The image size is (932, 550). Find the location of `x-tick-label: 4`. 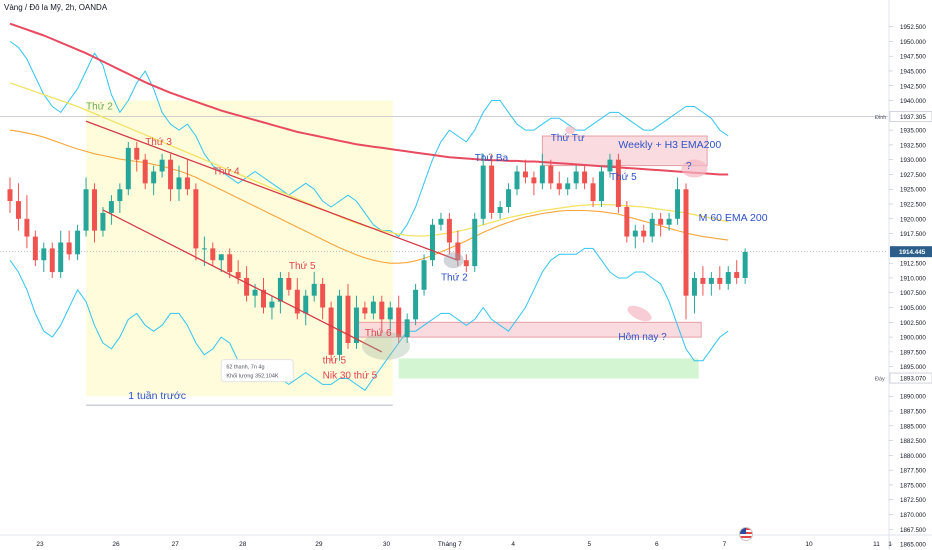

x-tick-label: 4 is located at coordinates (513, 544).